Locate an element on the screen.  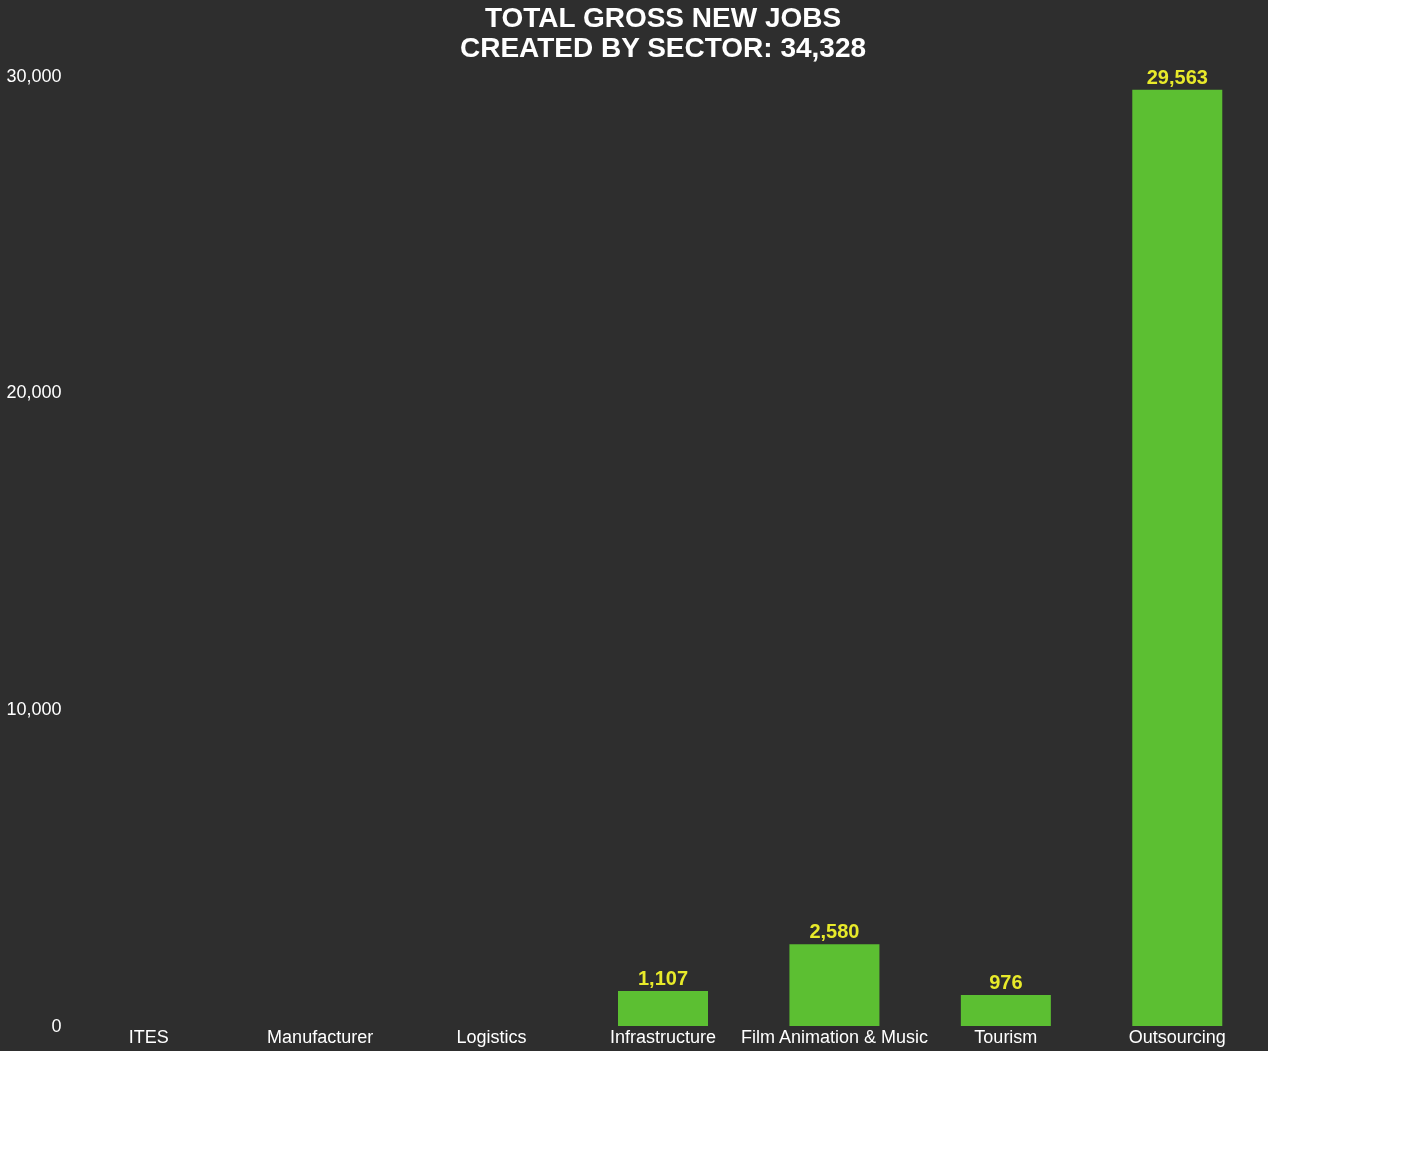
y-tick-label: 10,000 is located at coordinates (34, 708).